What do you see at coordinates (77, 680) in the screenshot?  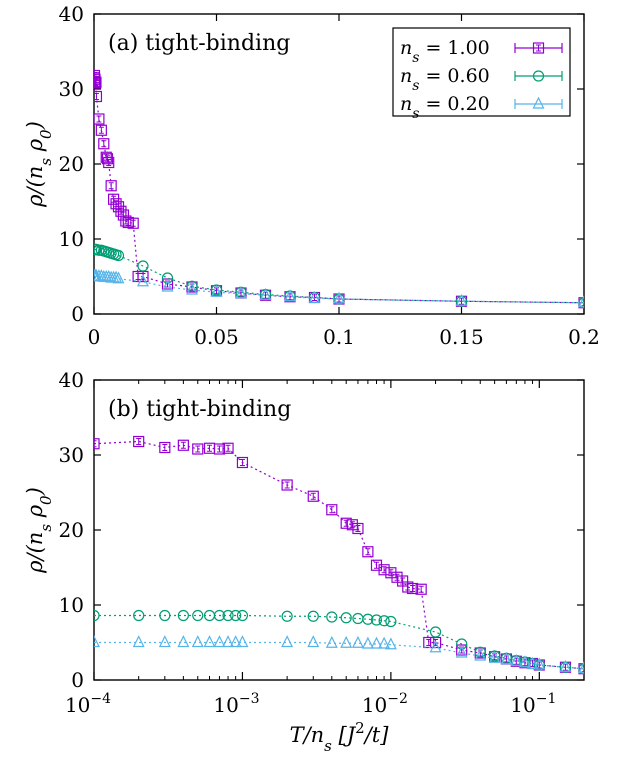 I see `y-tick-label-b: 0` at bounding box center [77, 680].